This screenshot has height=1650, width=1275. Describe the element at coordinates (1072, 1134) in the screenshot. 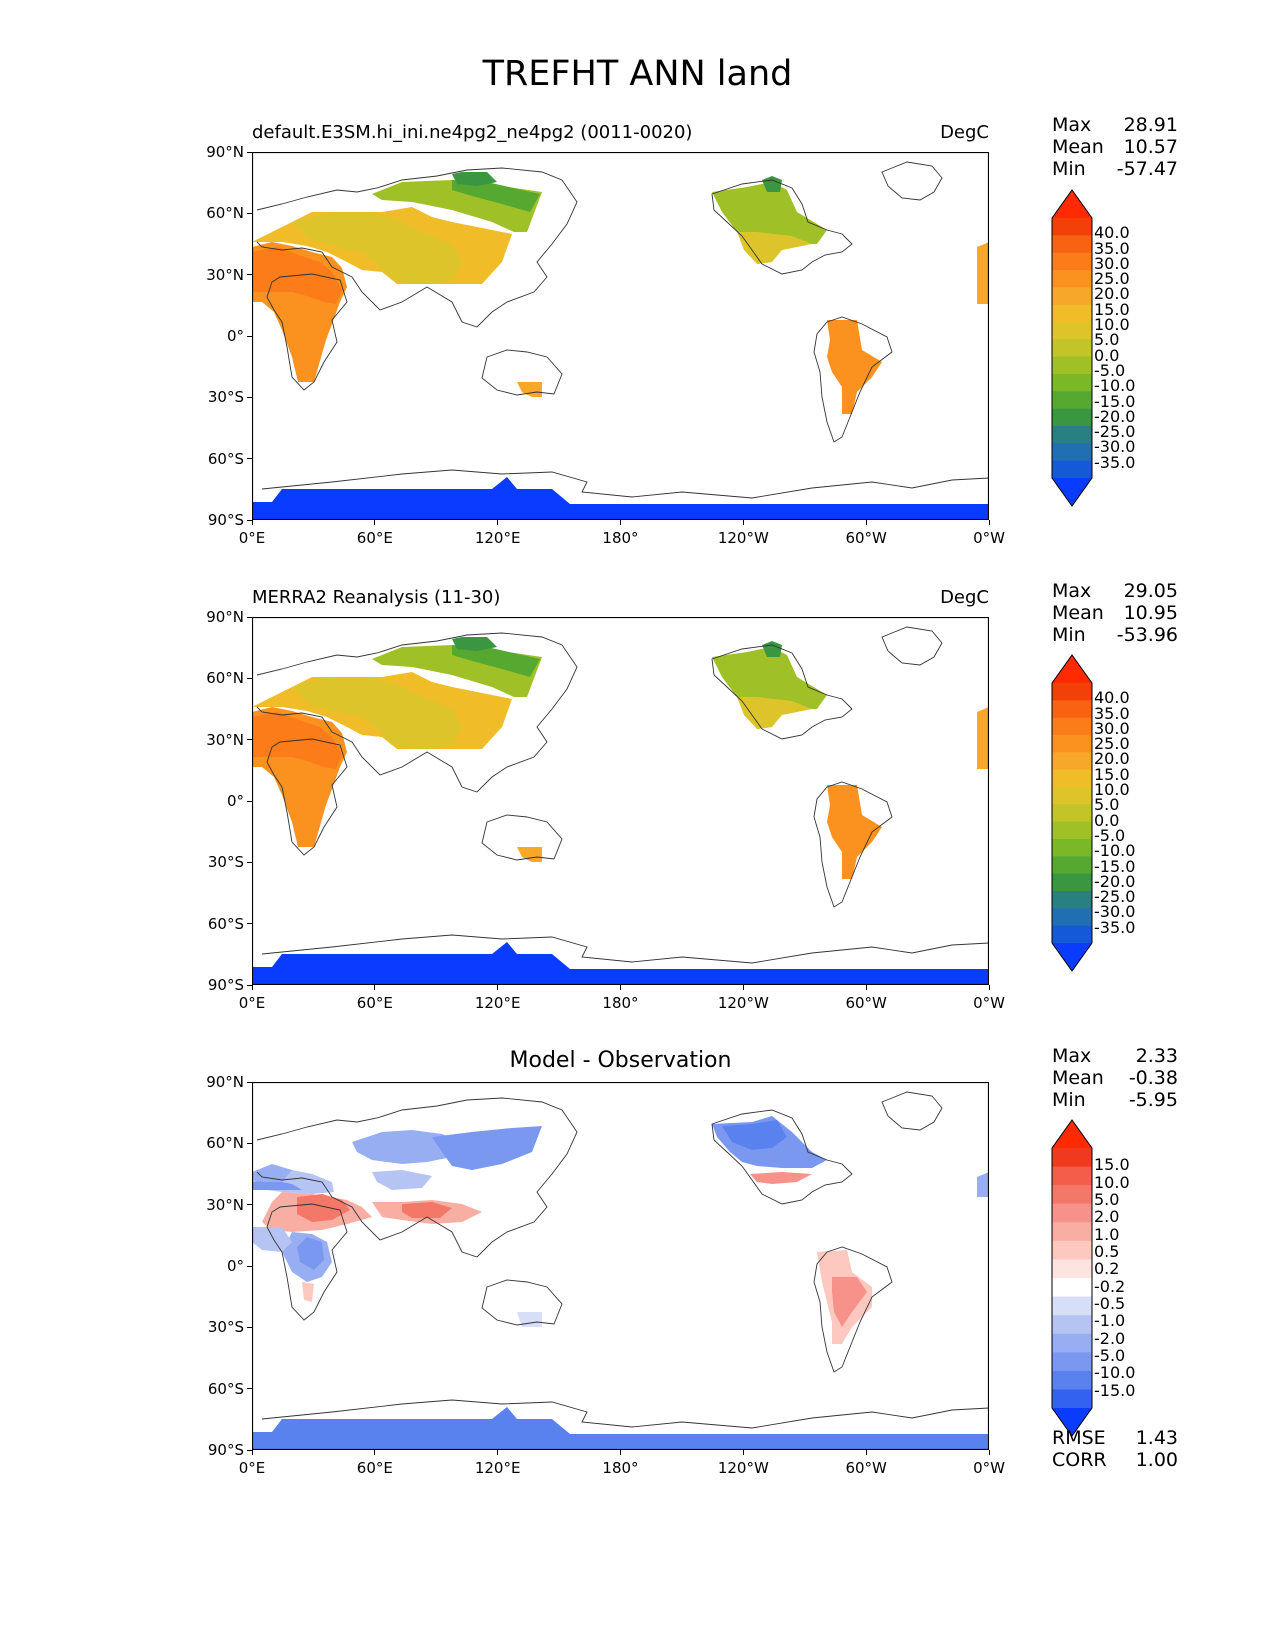

I see `colorbar-extend-top` at that location.